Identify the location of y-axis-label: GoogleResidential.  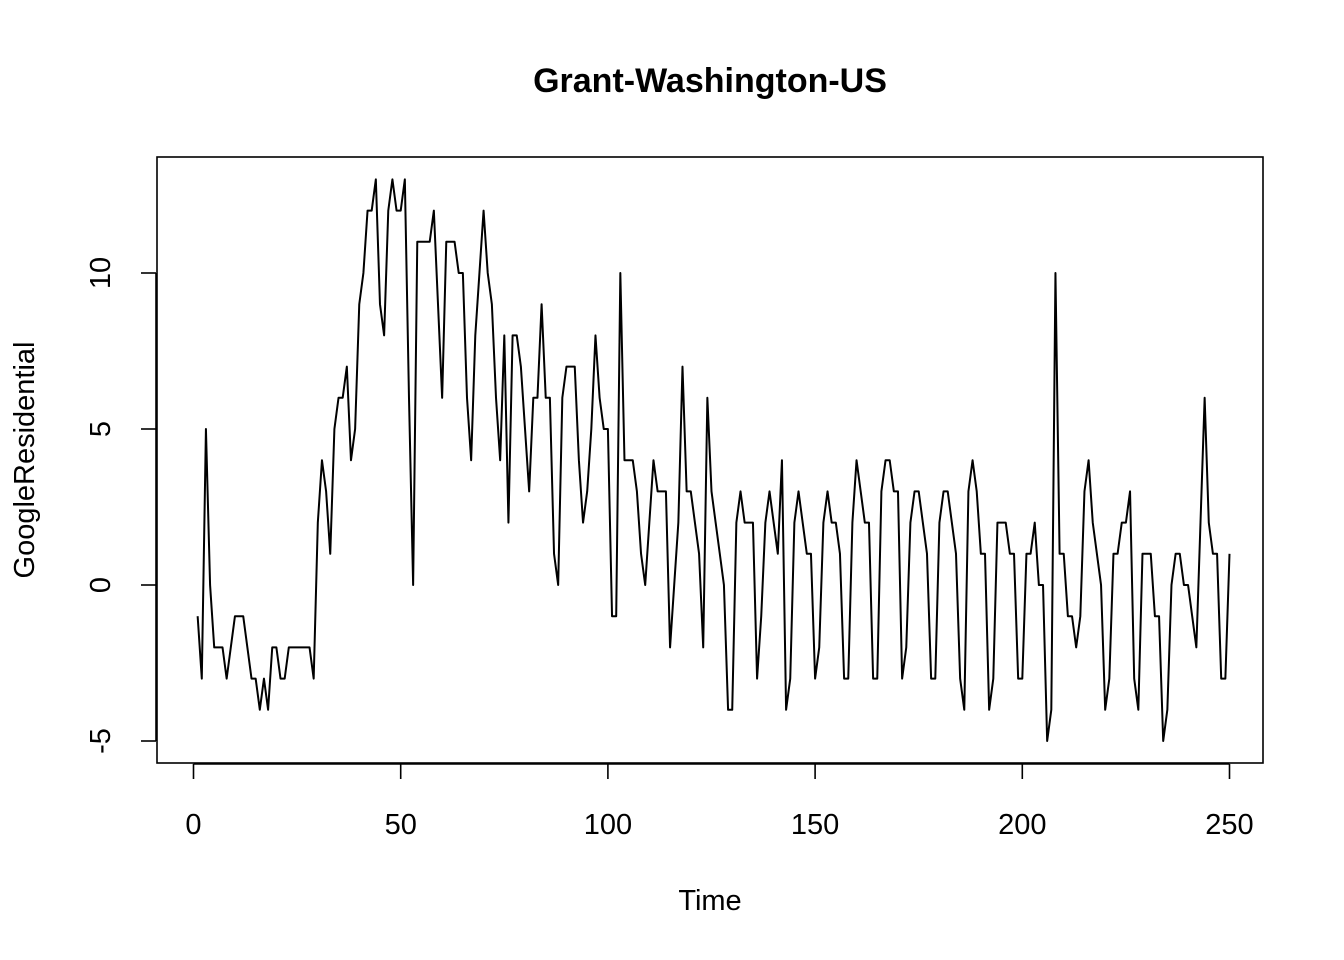
(25, 460).